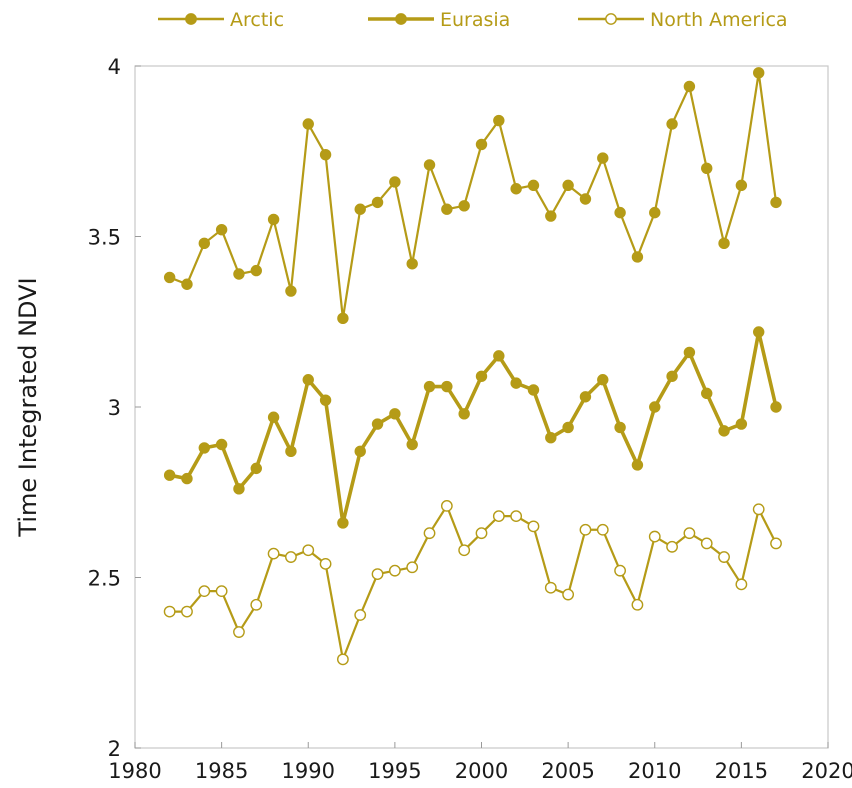  I want to click on y-tick-label: 4, so click(114, 67).